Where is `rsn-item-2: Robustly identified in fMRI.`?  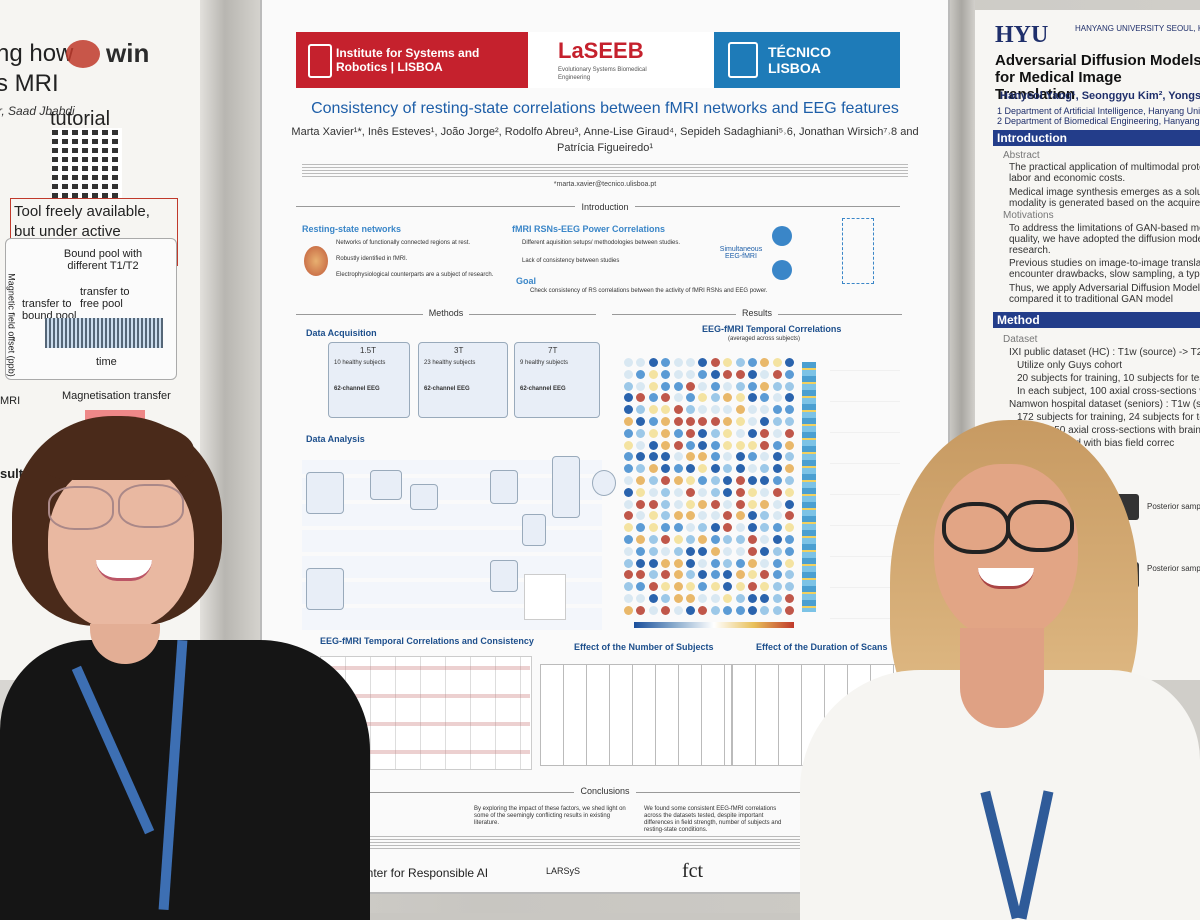 rsn-item-2: Robustly identified in fMRI. is located at coordinates (372, 259).